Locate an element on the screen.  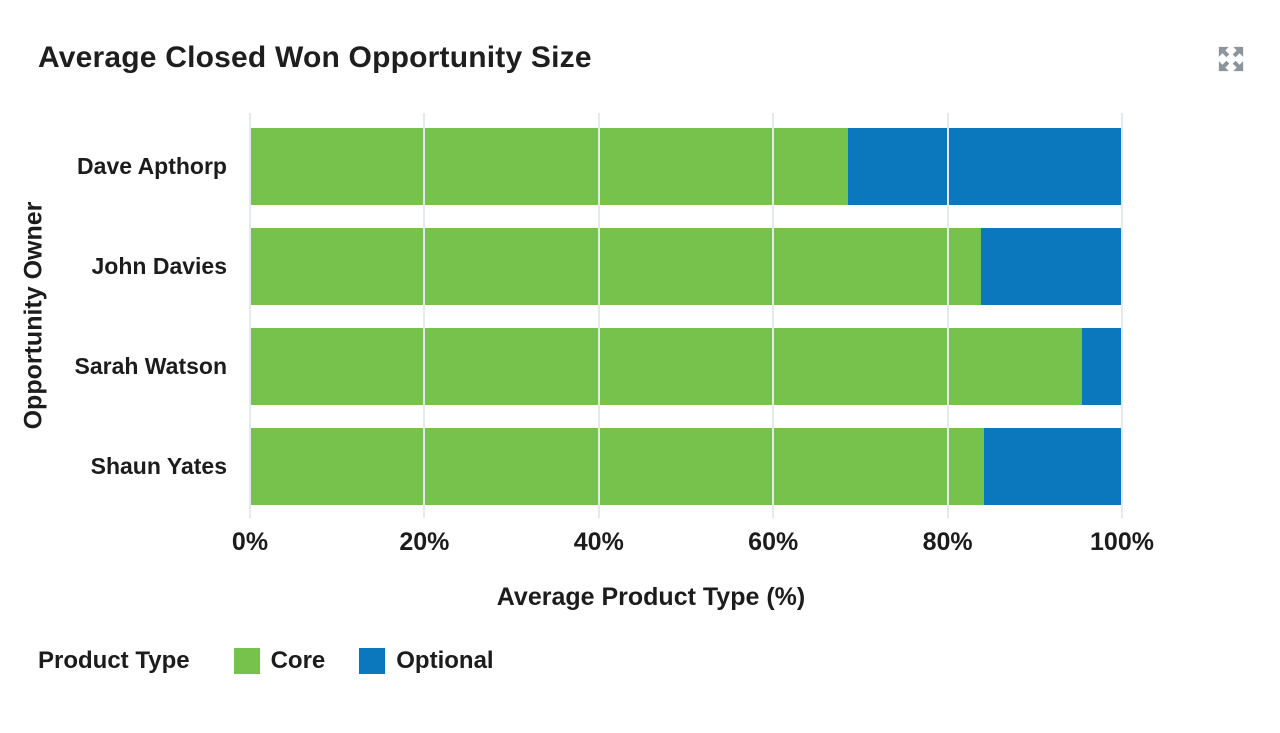
y-category-label: Sarah Watson is located at coordinates (150, 366).